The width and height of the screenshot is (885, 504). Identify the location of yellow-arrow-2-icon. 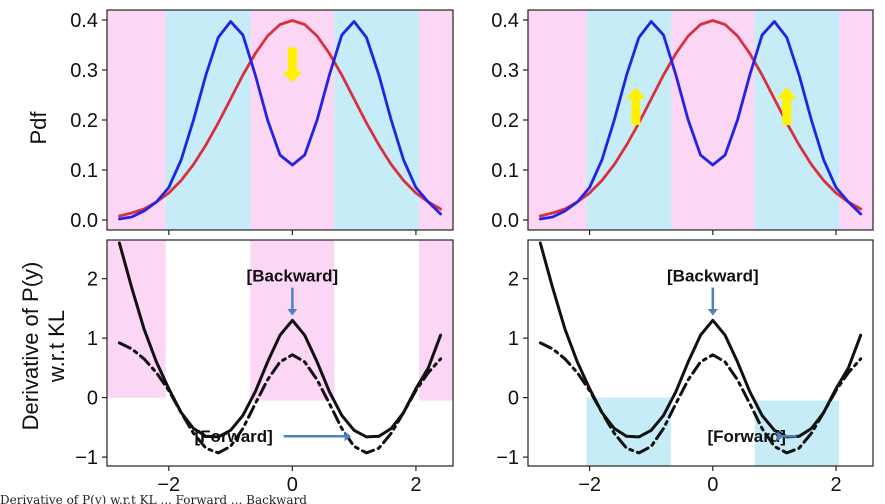
(786, 106).